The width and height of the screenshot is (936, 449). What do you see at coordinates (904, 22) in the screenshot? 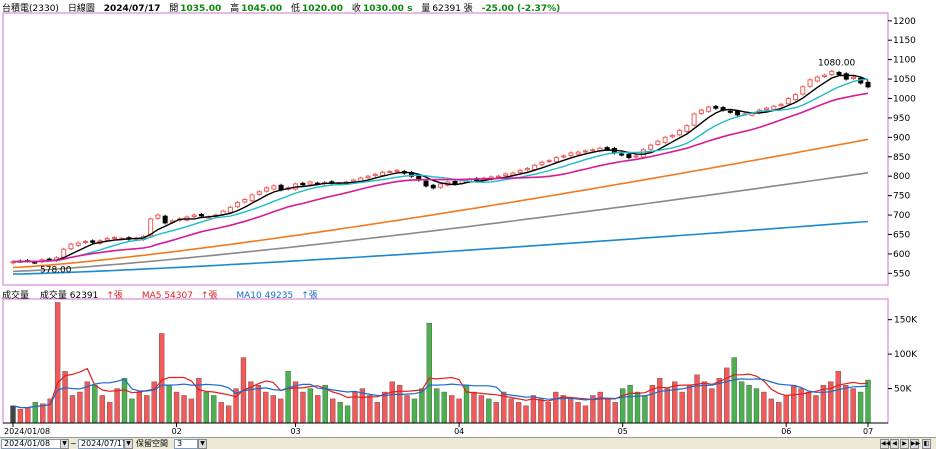
I see `y-tick-label: 1200` at bounding box center [904, 22].